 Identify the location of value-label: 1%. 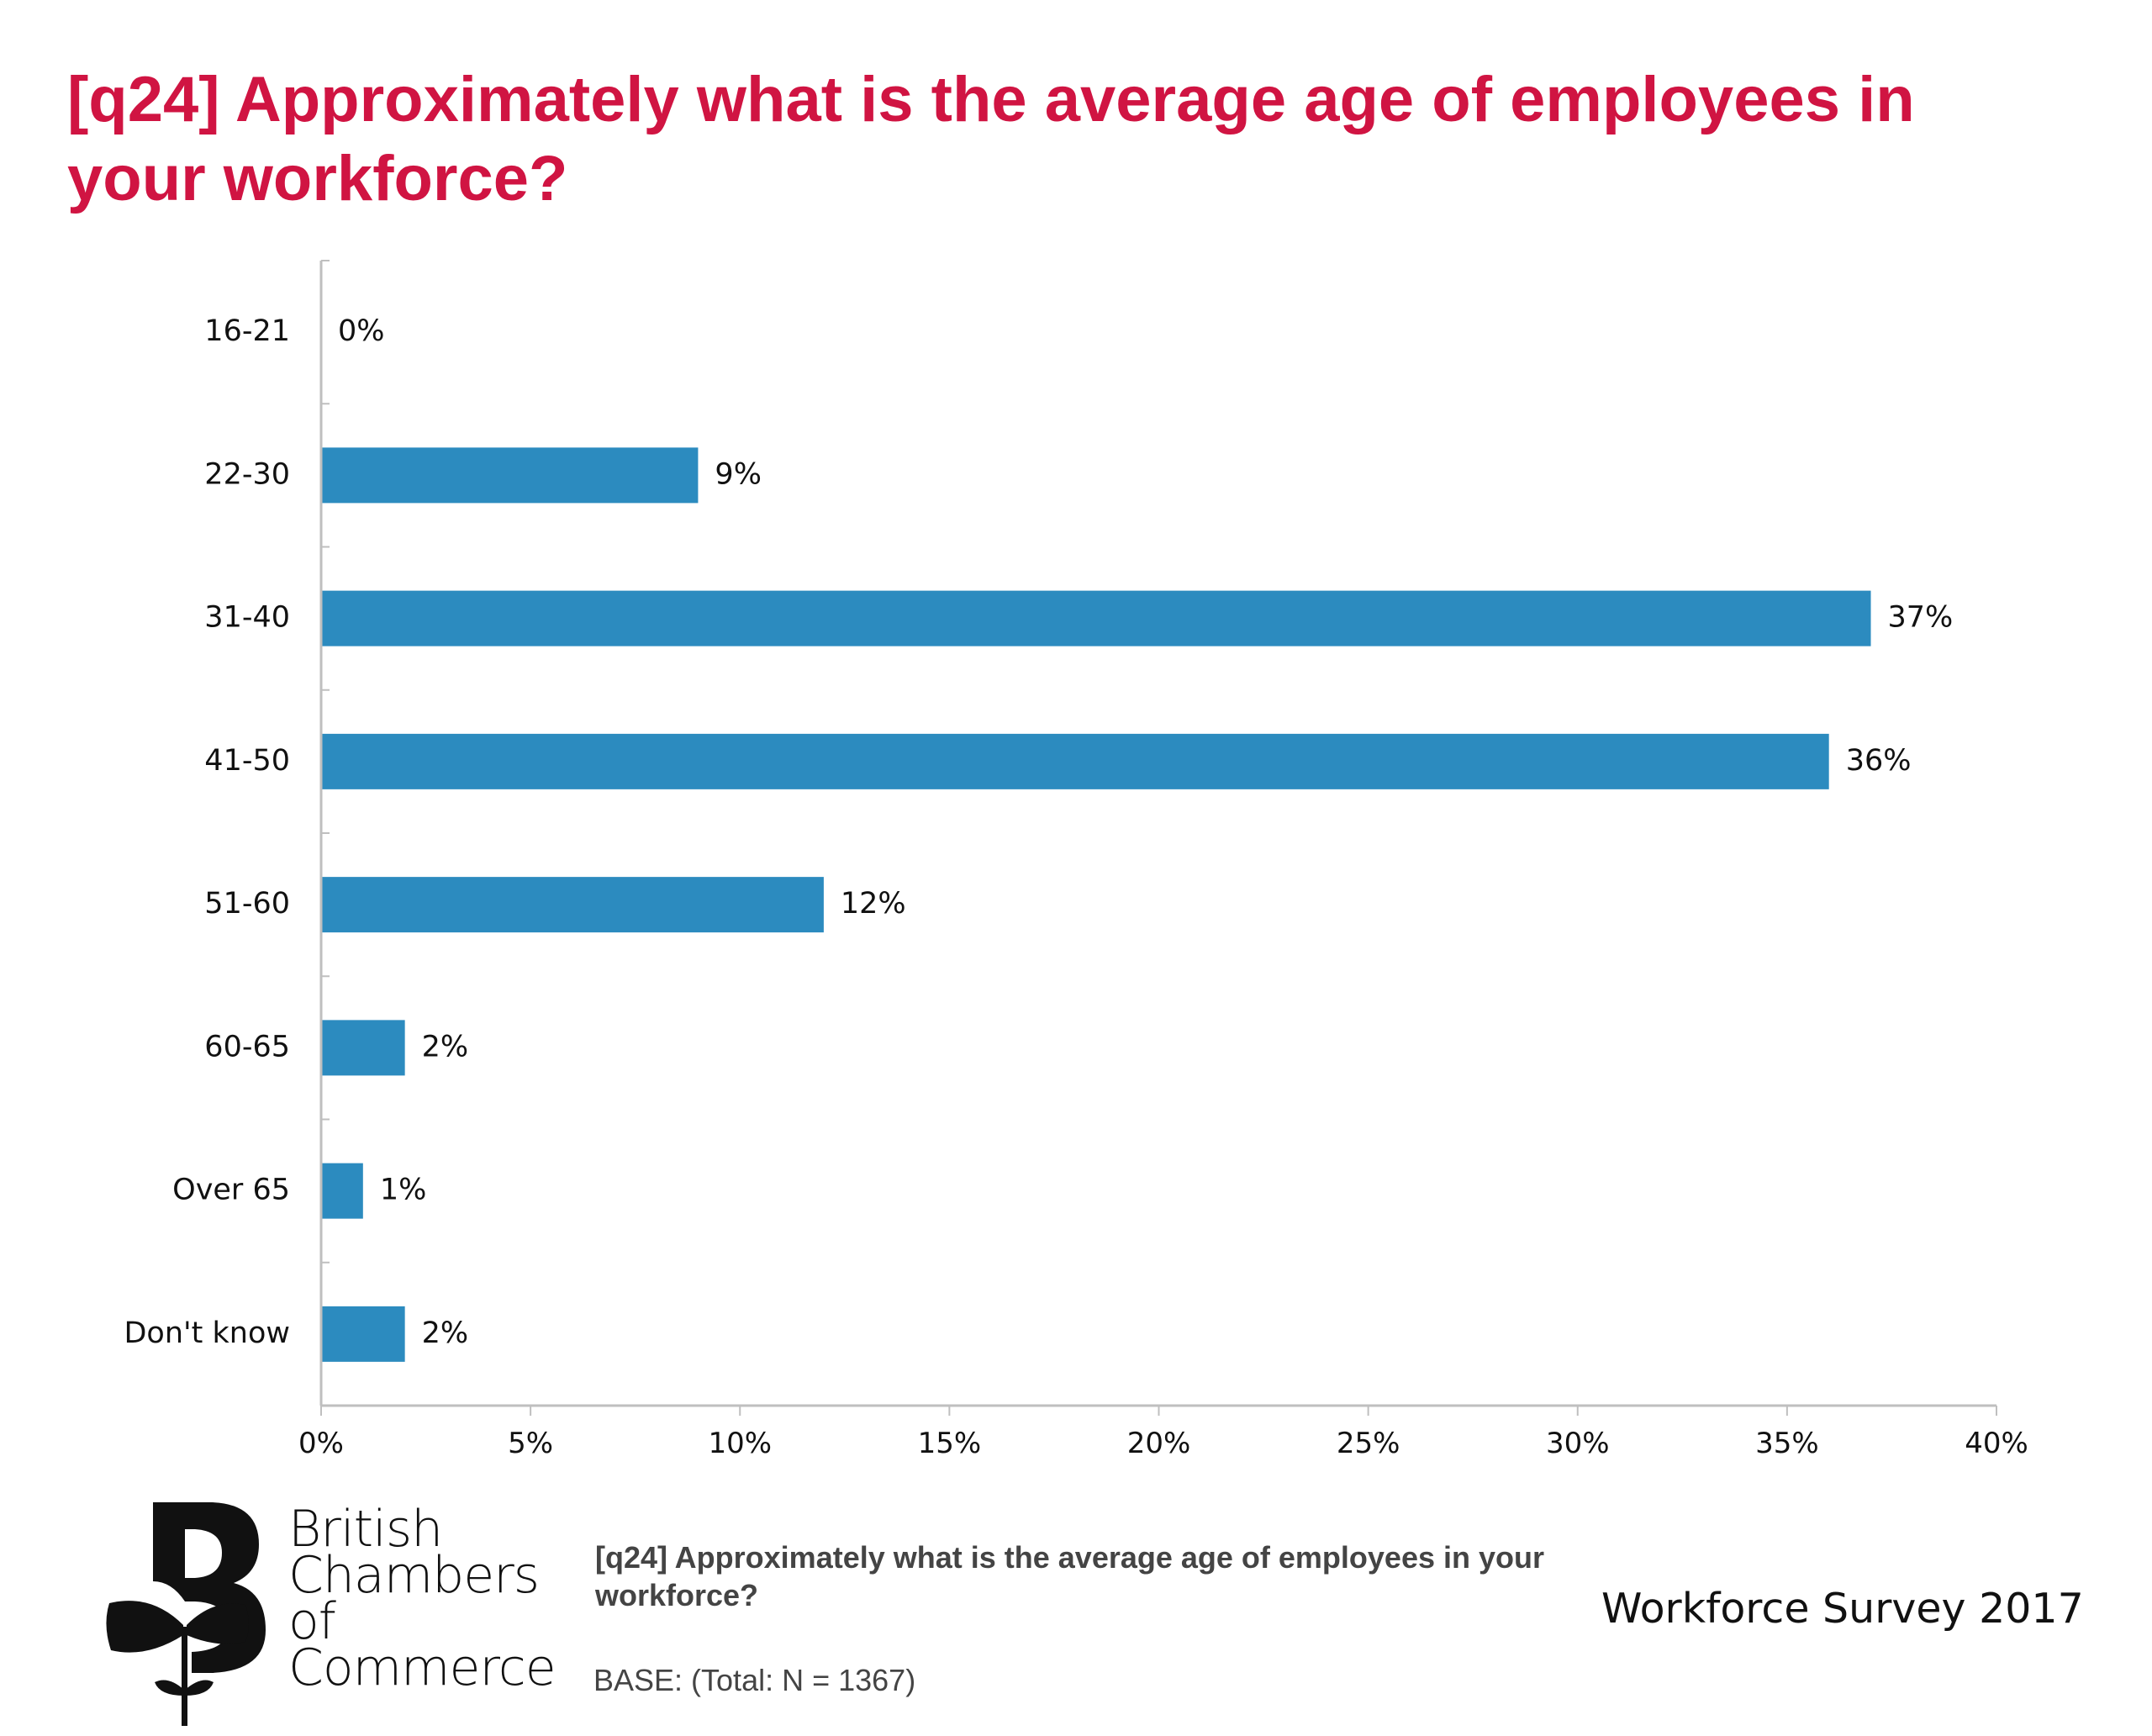
(403, 1190).